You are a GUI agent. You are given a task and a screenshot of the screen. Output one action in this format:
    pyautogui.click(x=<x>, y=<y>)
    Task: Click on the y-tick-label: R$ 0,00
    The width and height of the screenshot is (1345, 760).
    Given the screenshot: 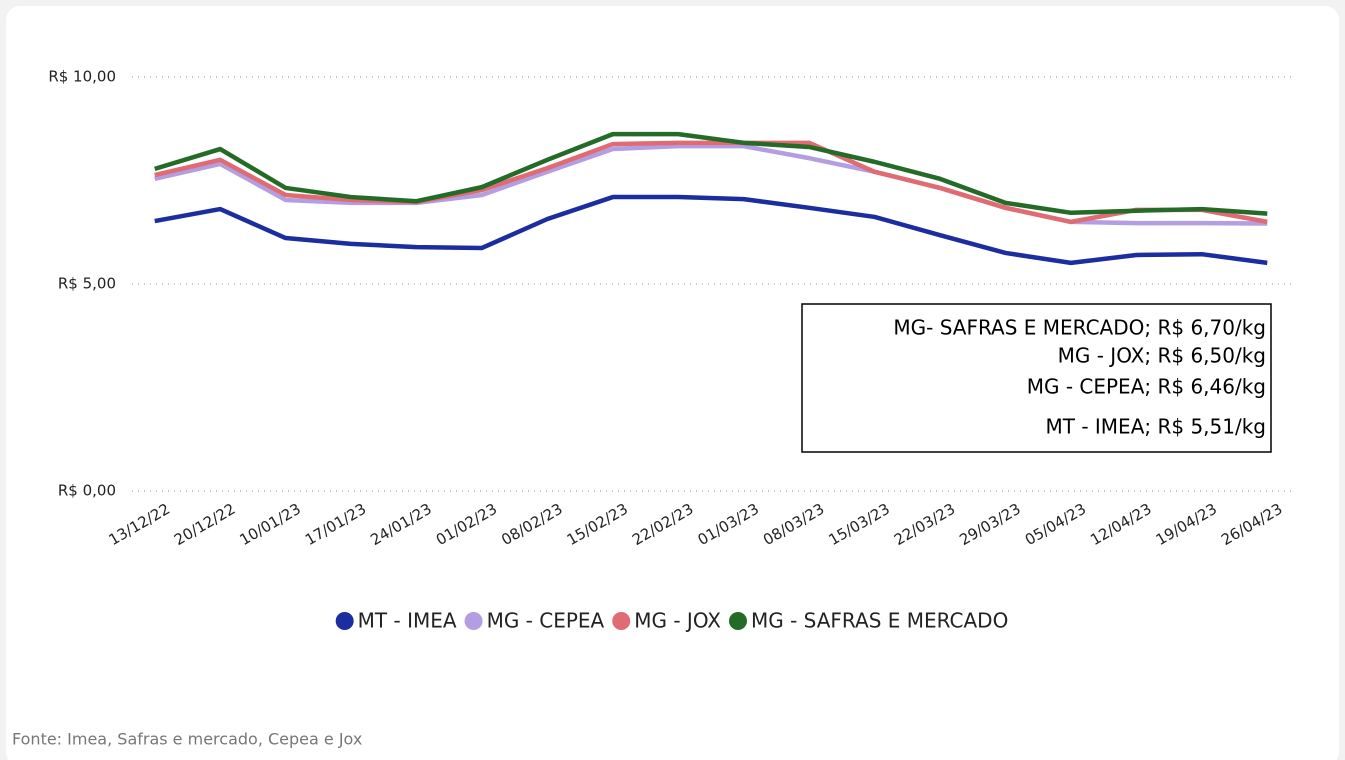 What is the action you would take?
    pyautogui.click(x=87, y=491)
    